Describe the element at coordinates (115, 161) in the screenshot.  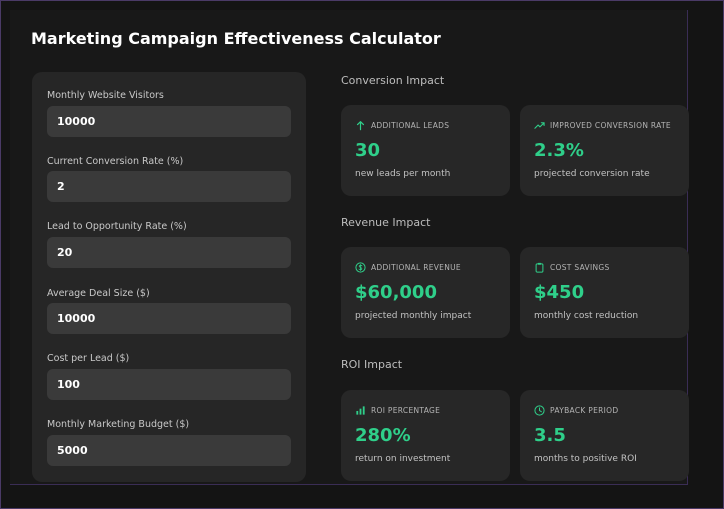
I see `conversion-rate-label: Current Conversion Rate (%)` at that location.